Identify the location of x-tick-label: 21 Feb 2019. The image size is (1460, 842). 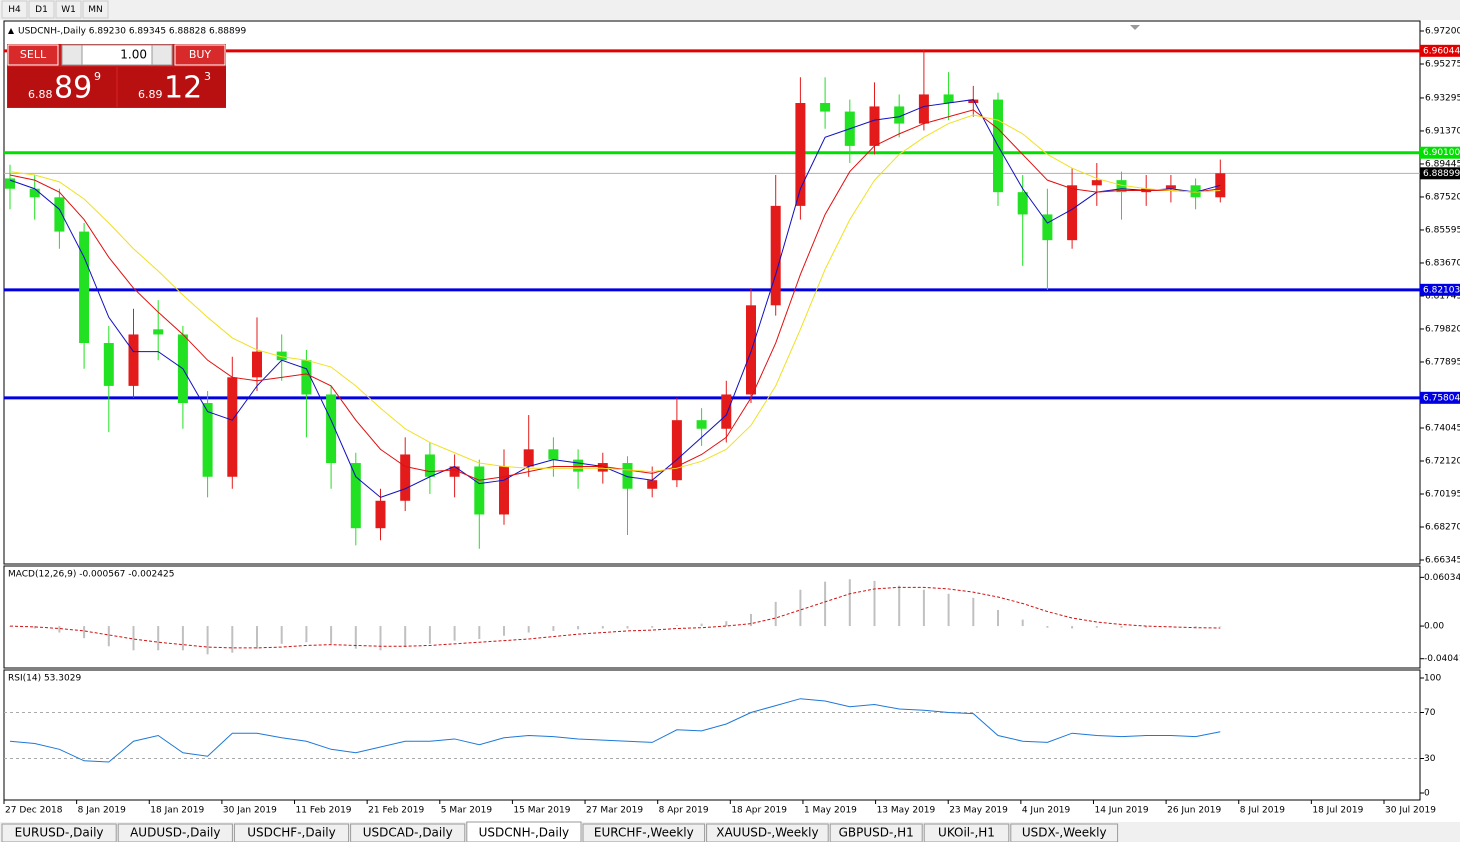
(396, 811).